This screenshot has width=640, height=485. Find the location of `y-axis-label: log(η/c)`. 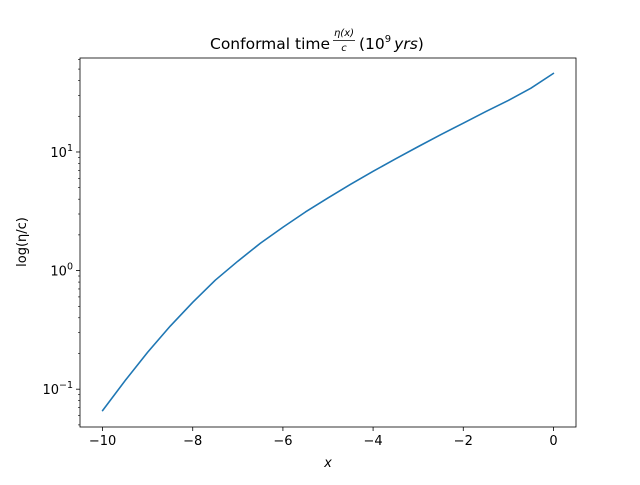

y-axis-label: log(η/c) is located at coordinates (22, 242).